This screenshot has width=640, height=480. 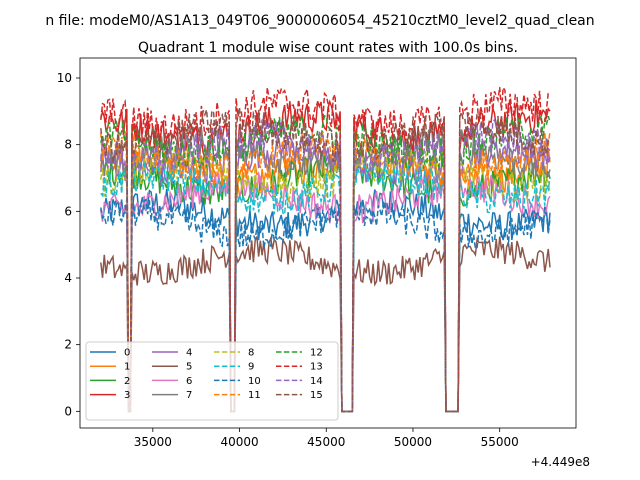 I want to click on legend-label-5: 5, so click(x=189, y=367).